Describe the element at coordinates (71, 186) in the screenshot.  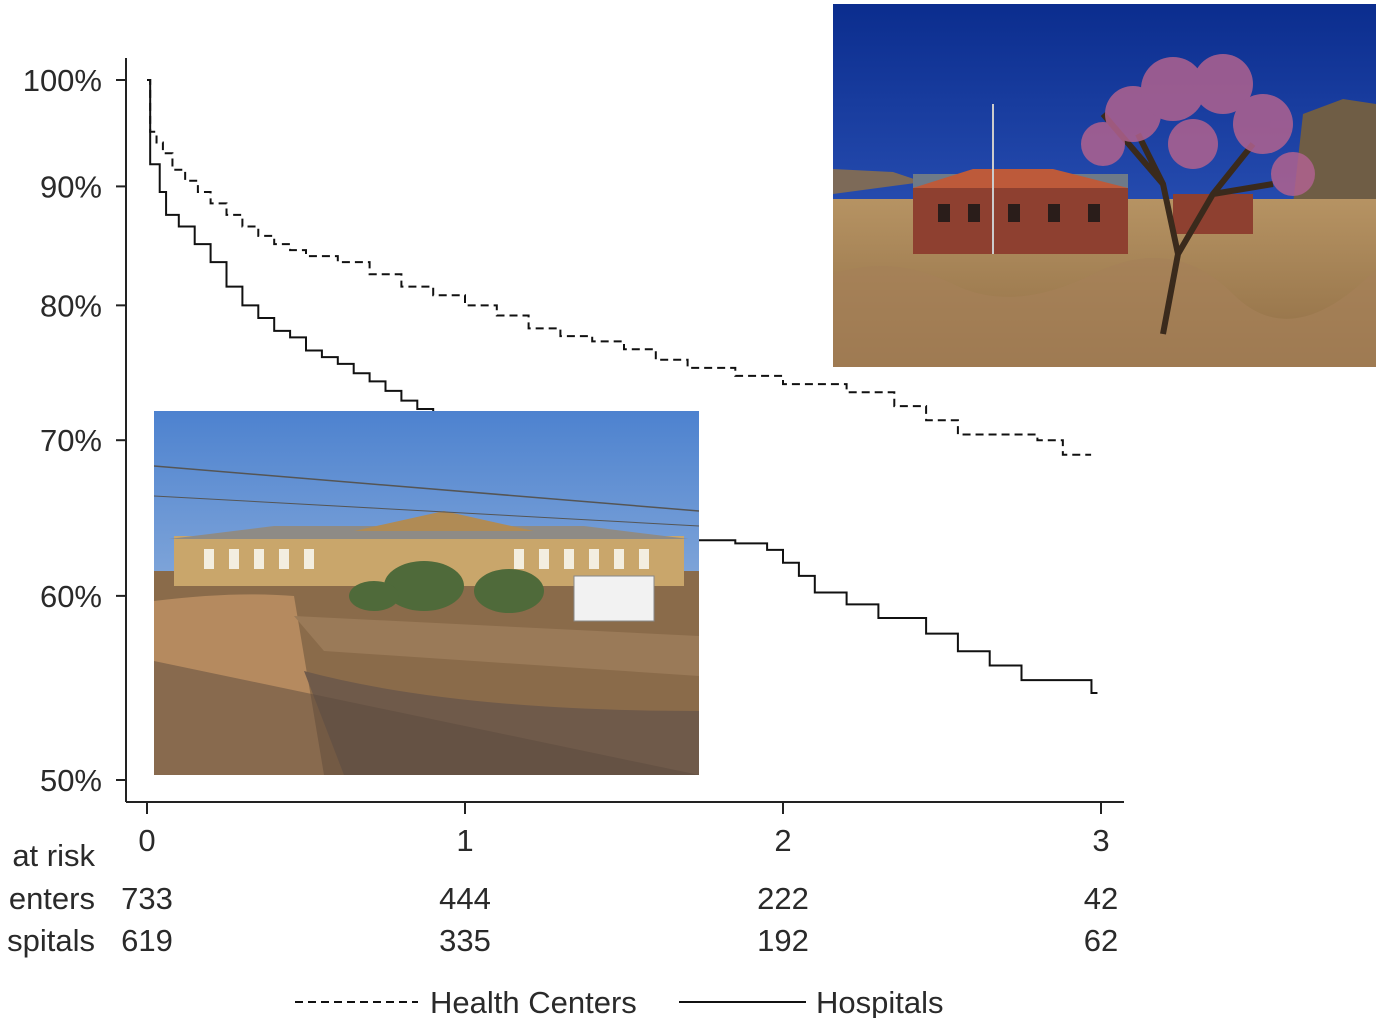
I see `y-tick-label: 90%` at that location.